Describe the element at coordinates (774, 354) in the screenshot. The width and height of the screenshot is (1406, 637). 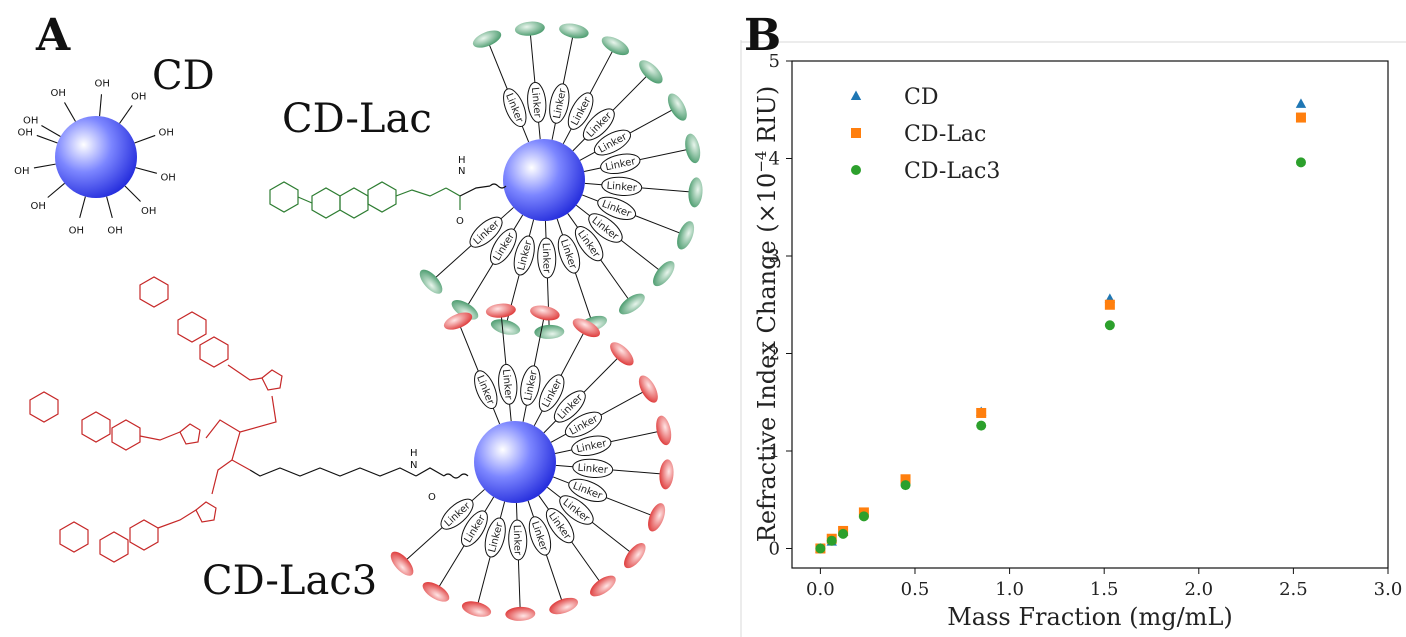
I see `y-tick-label: 2` at that location.